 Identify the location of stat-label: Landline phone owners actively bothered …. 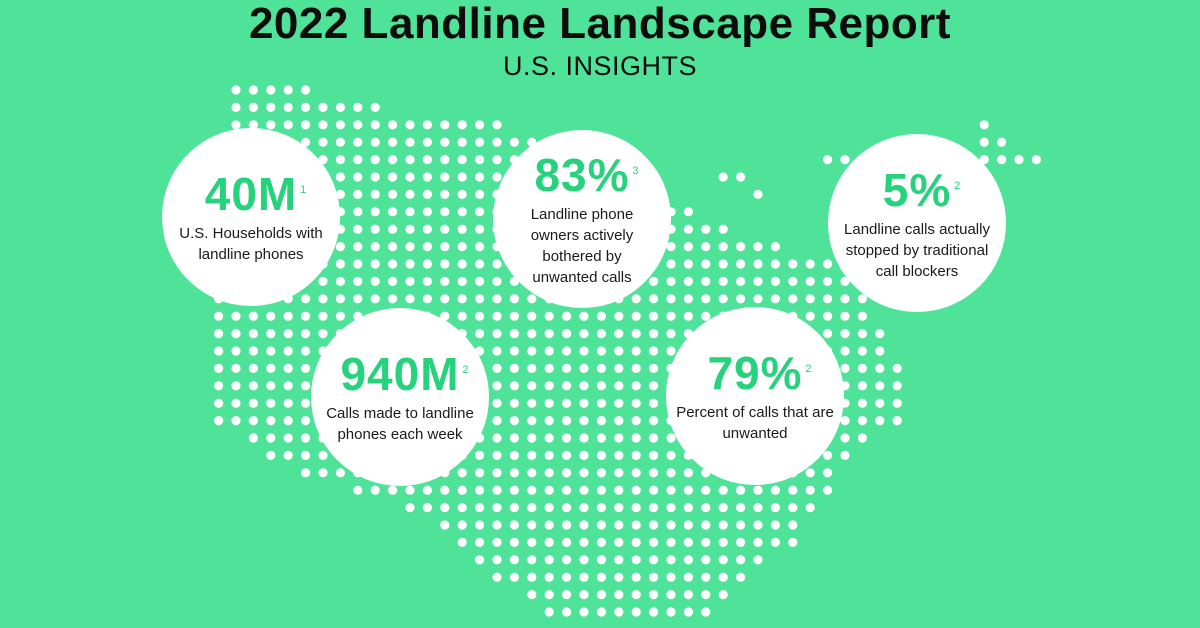
(582, 246).